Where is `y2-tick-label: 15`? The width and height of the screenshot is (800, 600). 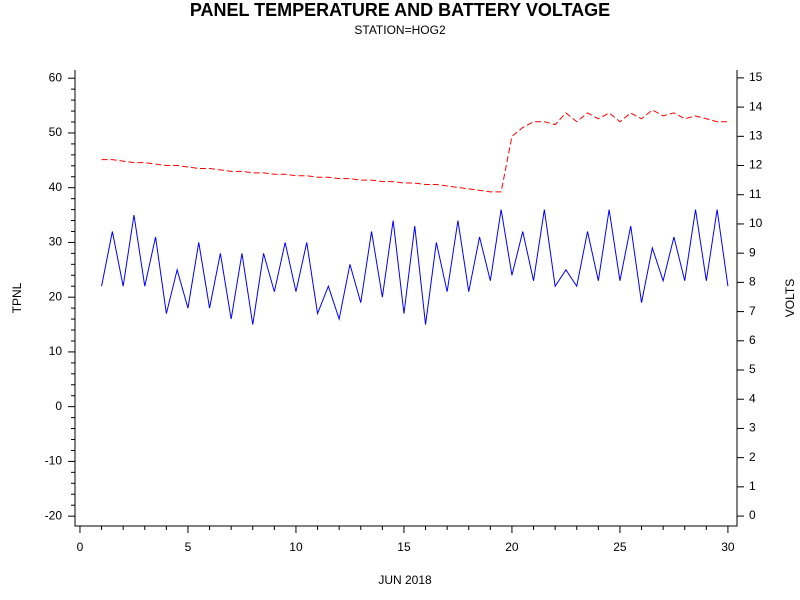
y2-tick-label: 15 is located at coordinates (756, 77).